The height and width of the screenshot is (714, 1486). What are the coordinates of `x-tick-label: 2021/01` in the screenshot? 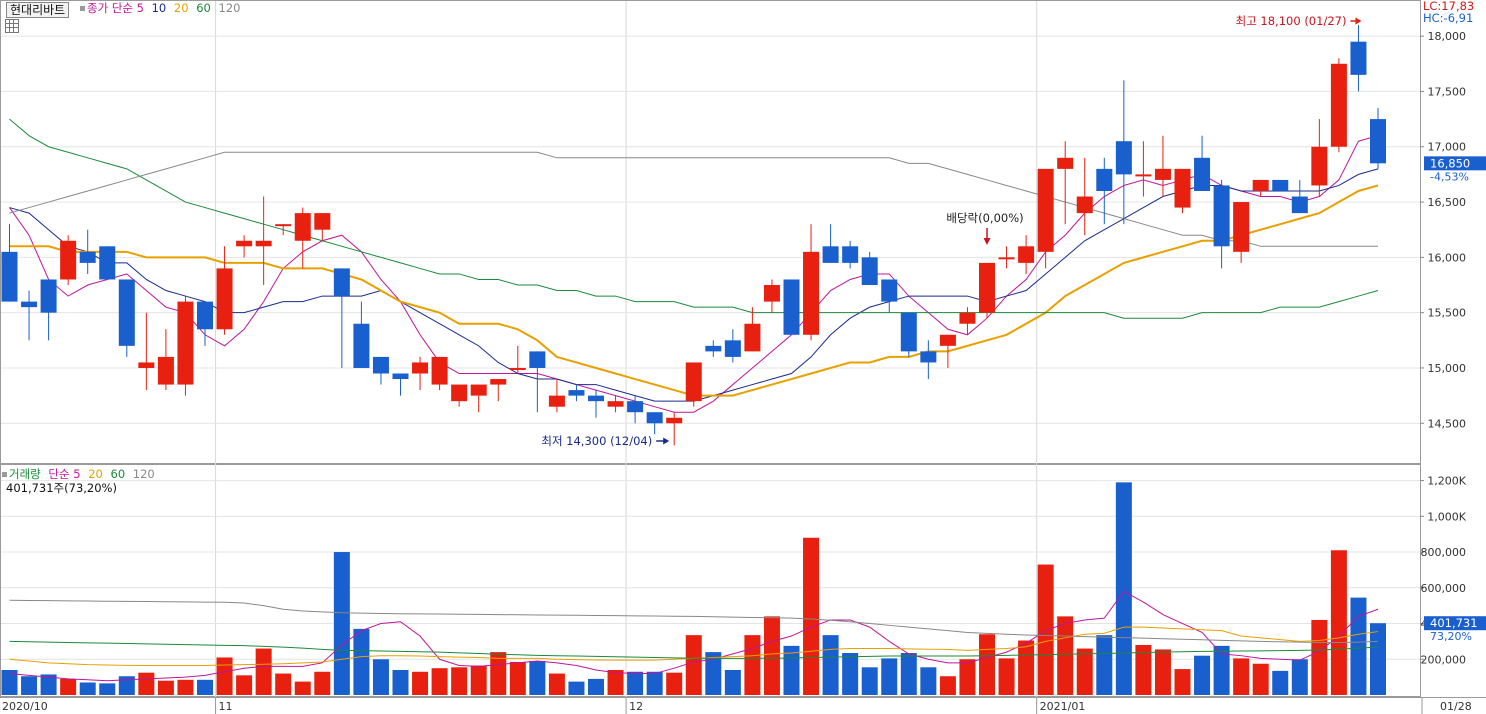 It's located at (1063, 706).